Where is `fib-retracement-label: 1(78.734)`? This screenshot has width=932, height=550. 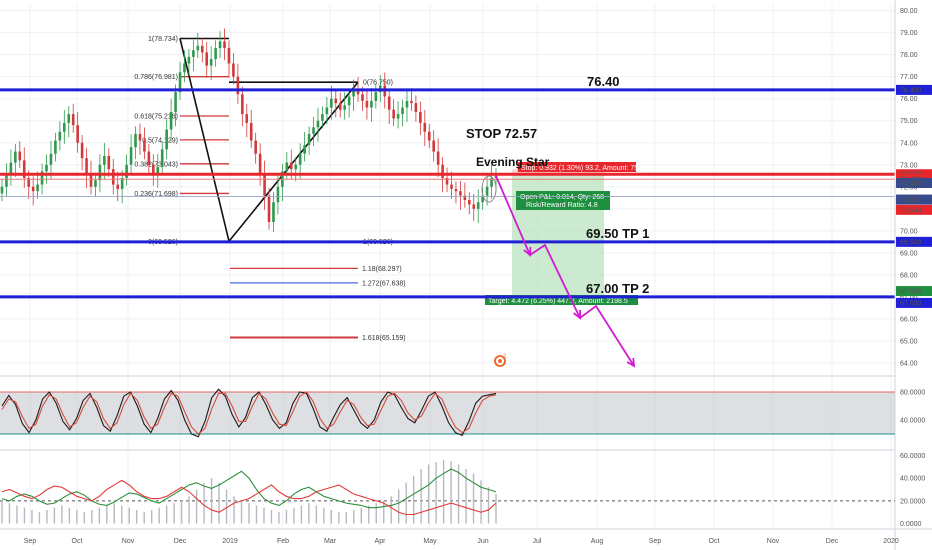 fib-retracement-label: 1(78.734) is located at coordinates (163, 39).